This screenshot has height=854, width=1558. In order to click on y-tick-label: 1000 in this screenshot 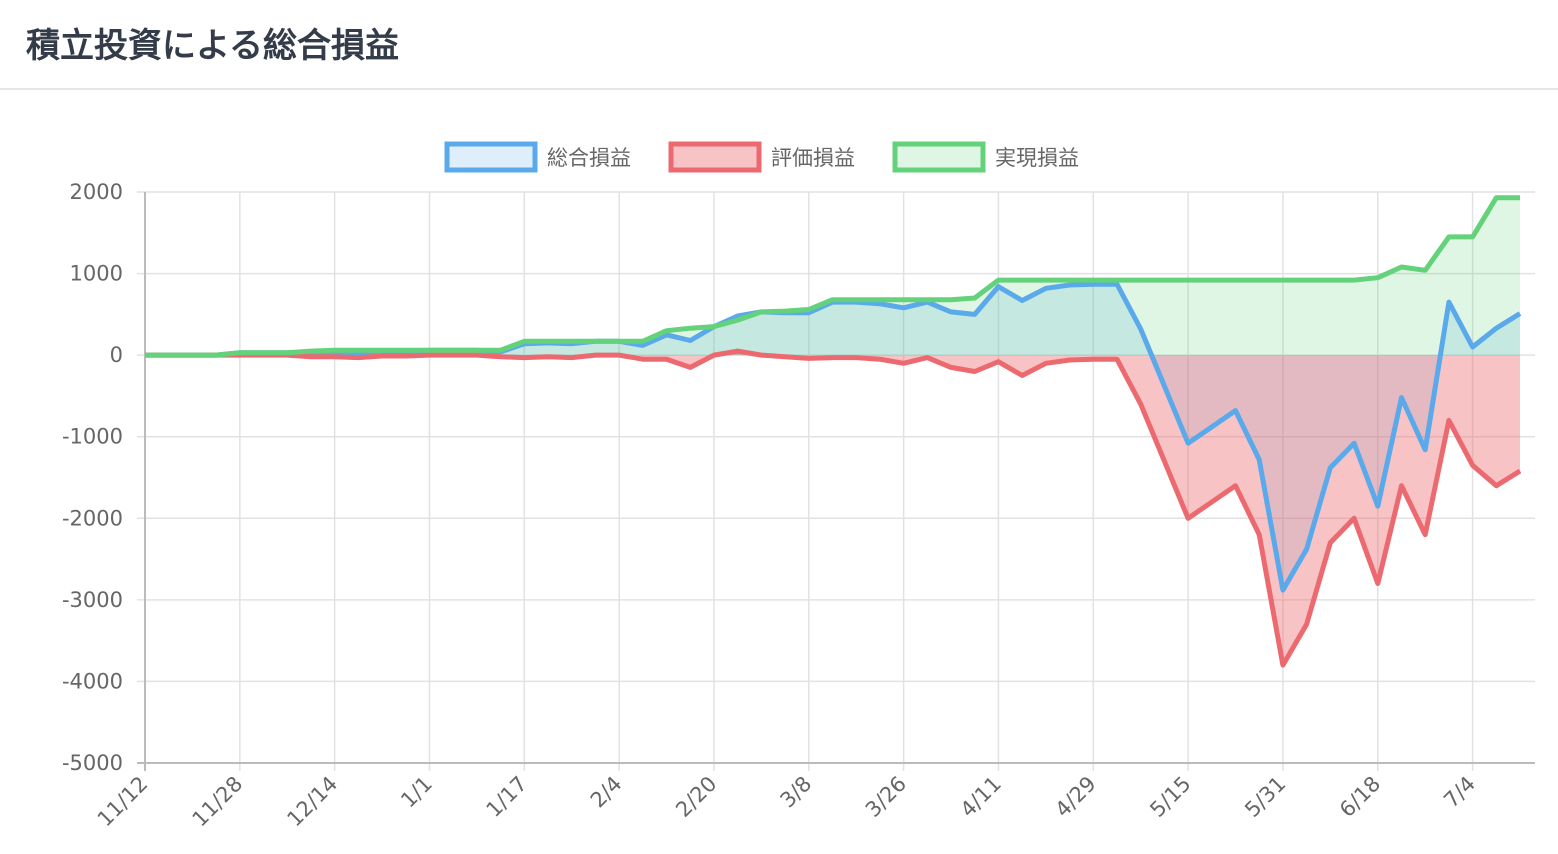, I will do `click(96, 274)`.